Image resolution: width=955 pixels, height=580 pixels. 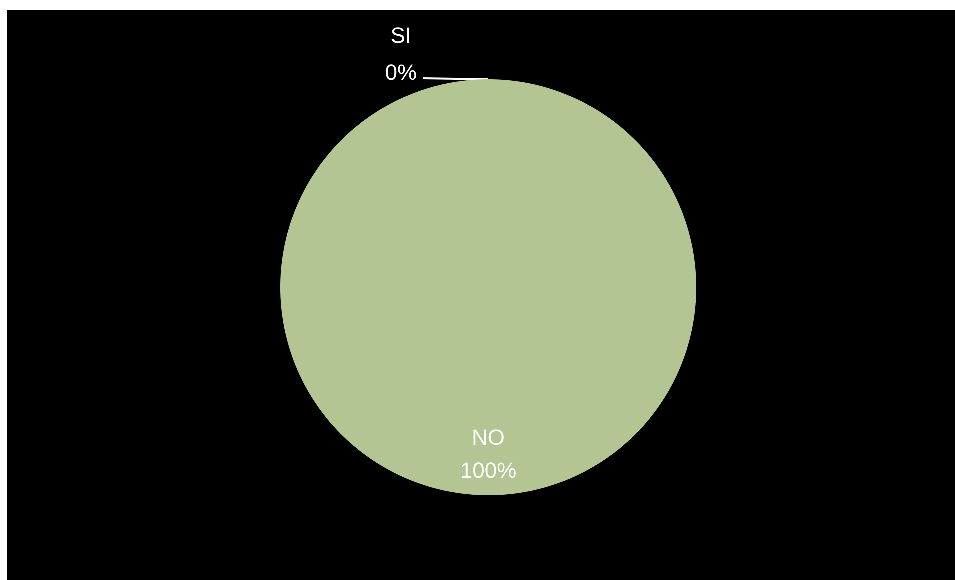 What do you see at coordinates (488, 437) in the screenshot?
I see `slice-label: NO` at bounding box center [488, 437].